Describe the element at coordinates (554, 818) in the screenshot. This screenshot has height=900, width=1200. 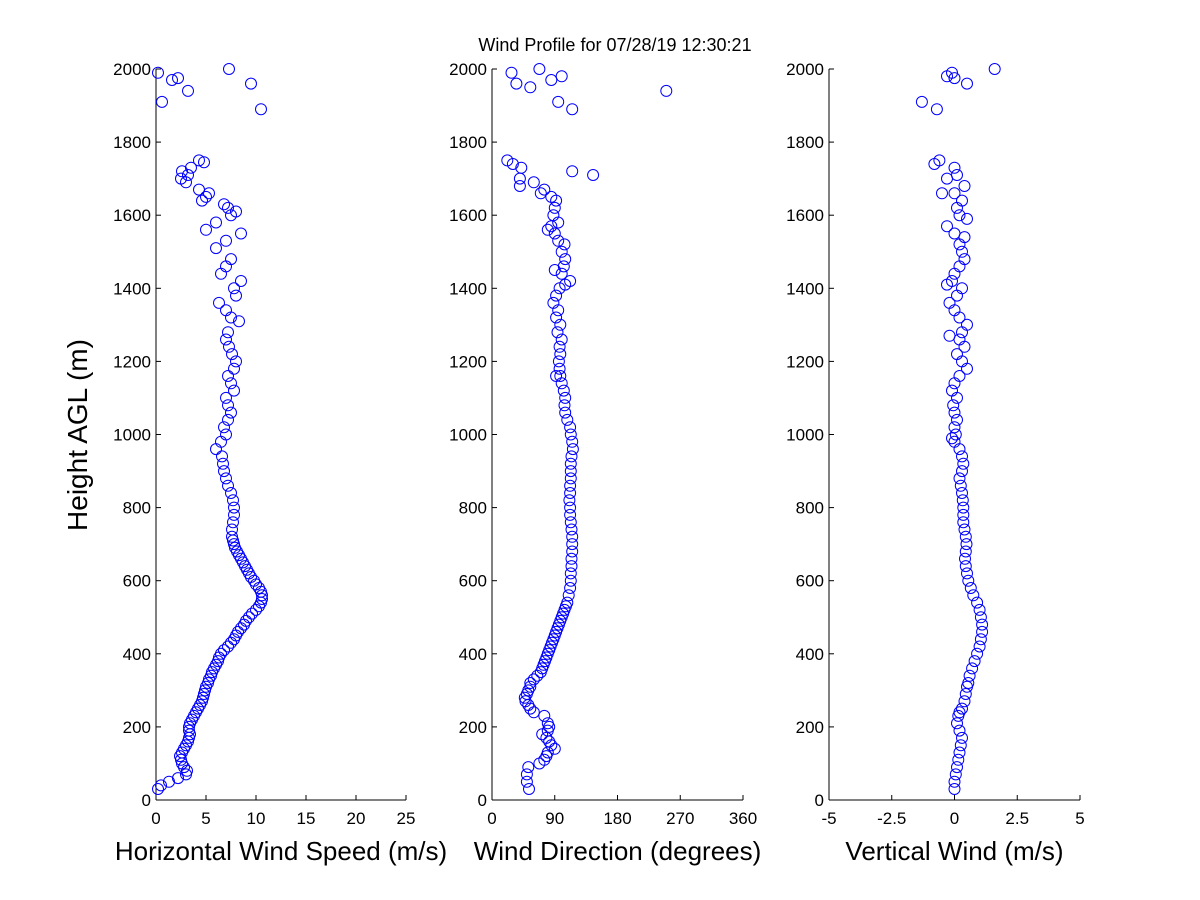
I see `direction-xtick-label: 90` at that location.